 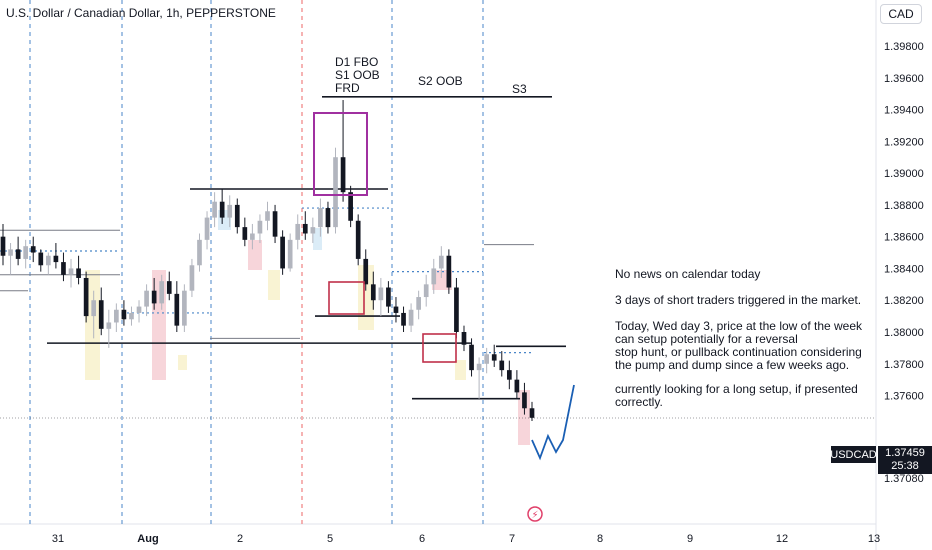 I want to click on time-tick-label: 6, so click(x=422, y=539).